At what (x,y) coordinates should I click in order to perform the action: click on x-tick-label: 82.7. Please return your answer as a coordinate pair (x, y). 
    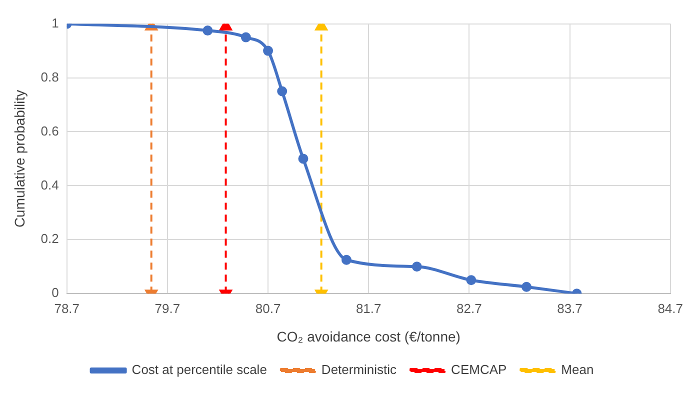
    Looking at the image, I should click on (469, 308).